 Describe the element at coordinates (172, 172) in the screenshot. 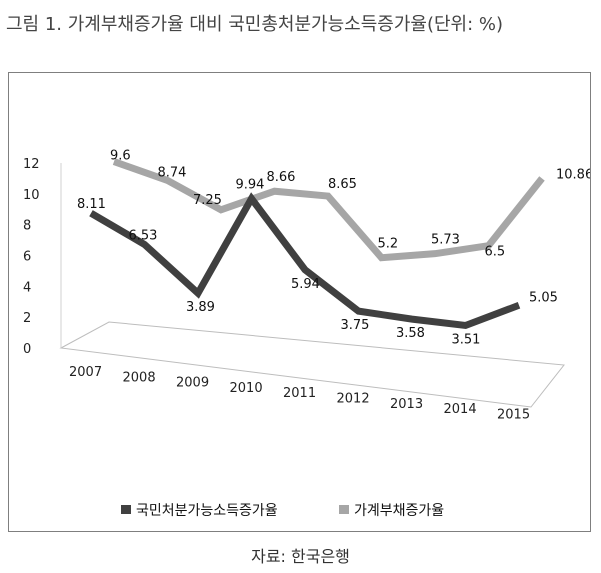

I see `data-label: 8.74` at that location.